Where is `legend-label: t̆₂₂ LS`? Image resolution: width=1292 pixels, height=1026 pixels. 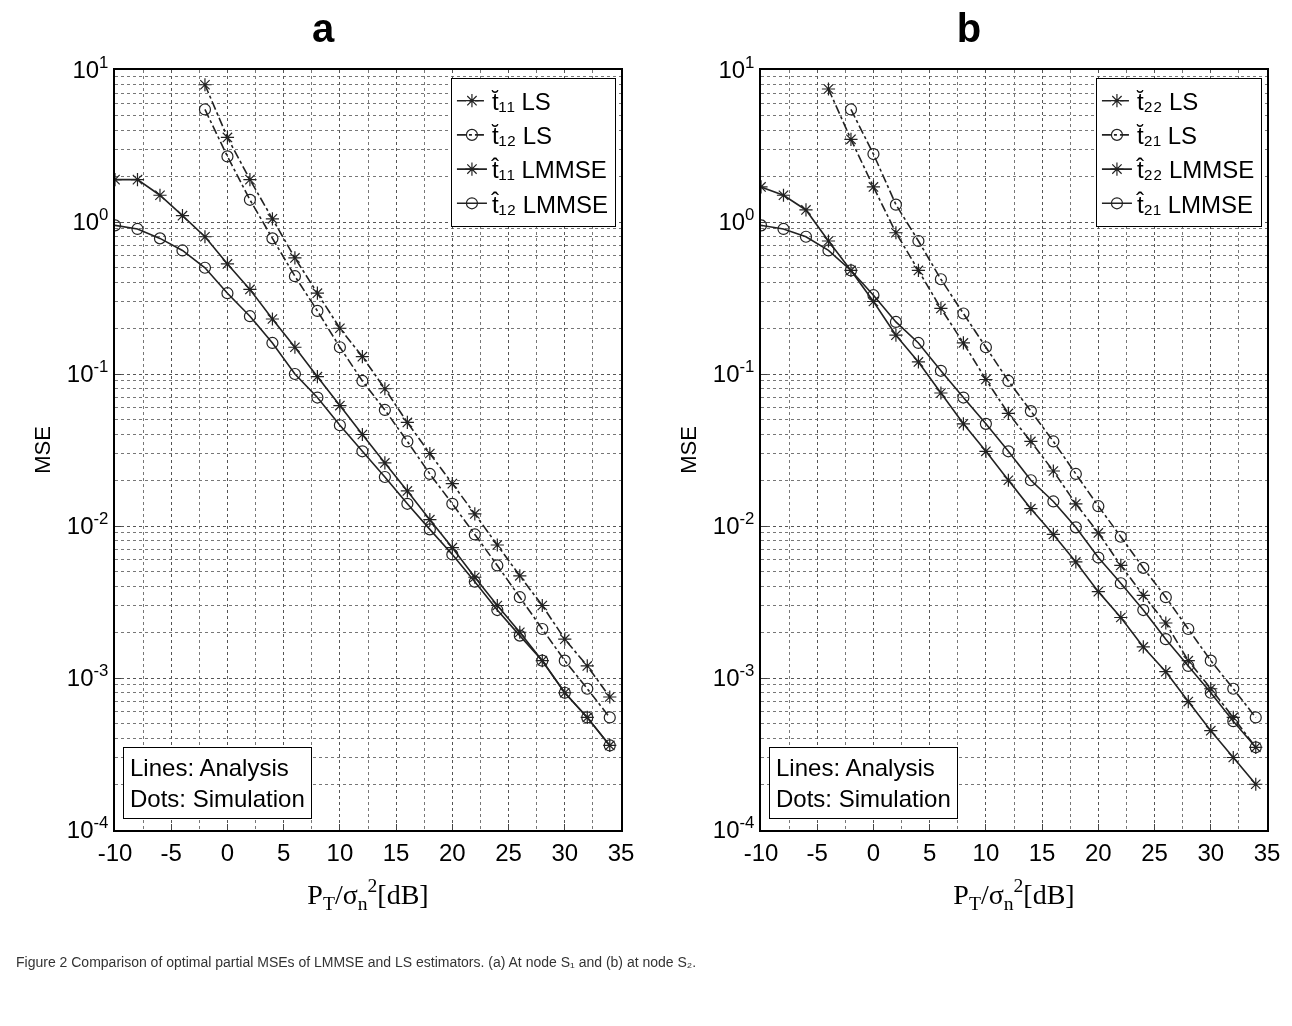
legend-label: t̆₂₂ LS is located at coordinates (1167, 102).